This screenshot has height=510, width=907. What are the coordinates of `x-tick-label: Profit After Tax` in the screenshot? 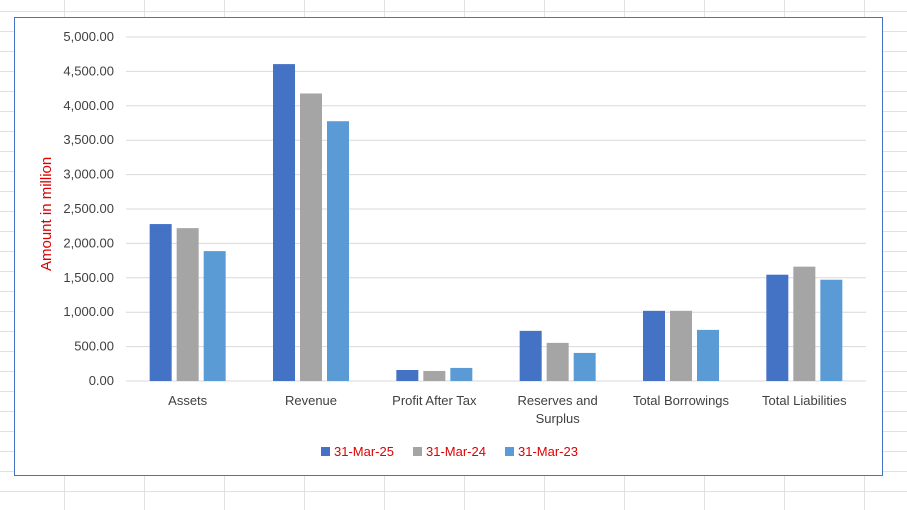 It's located at (434, 400).